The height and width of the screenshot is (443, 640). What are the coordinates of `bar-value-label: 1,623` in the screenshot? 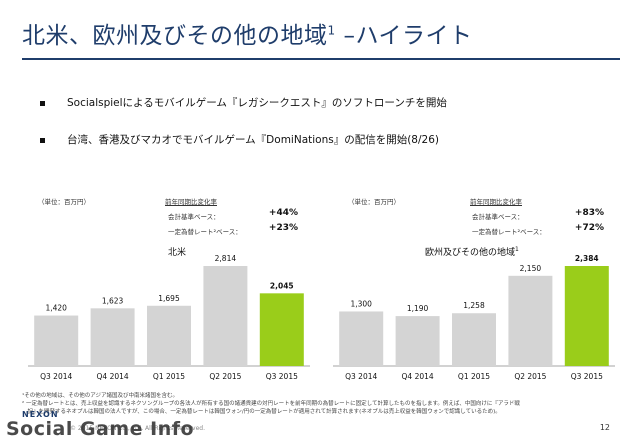 It's located at (113, 300).